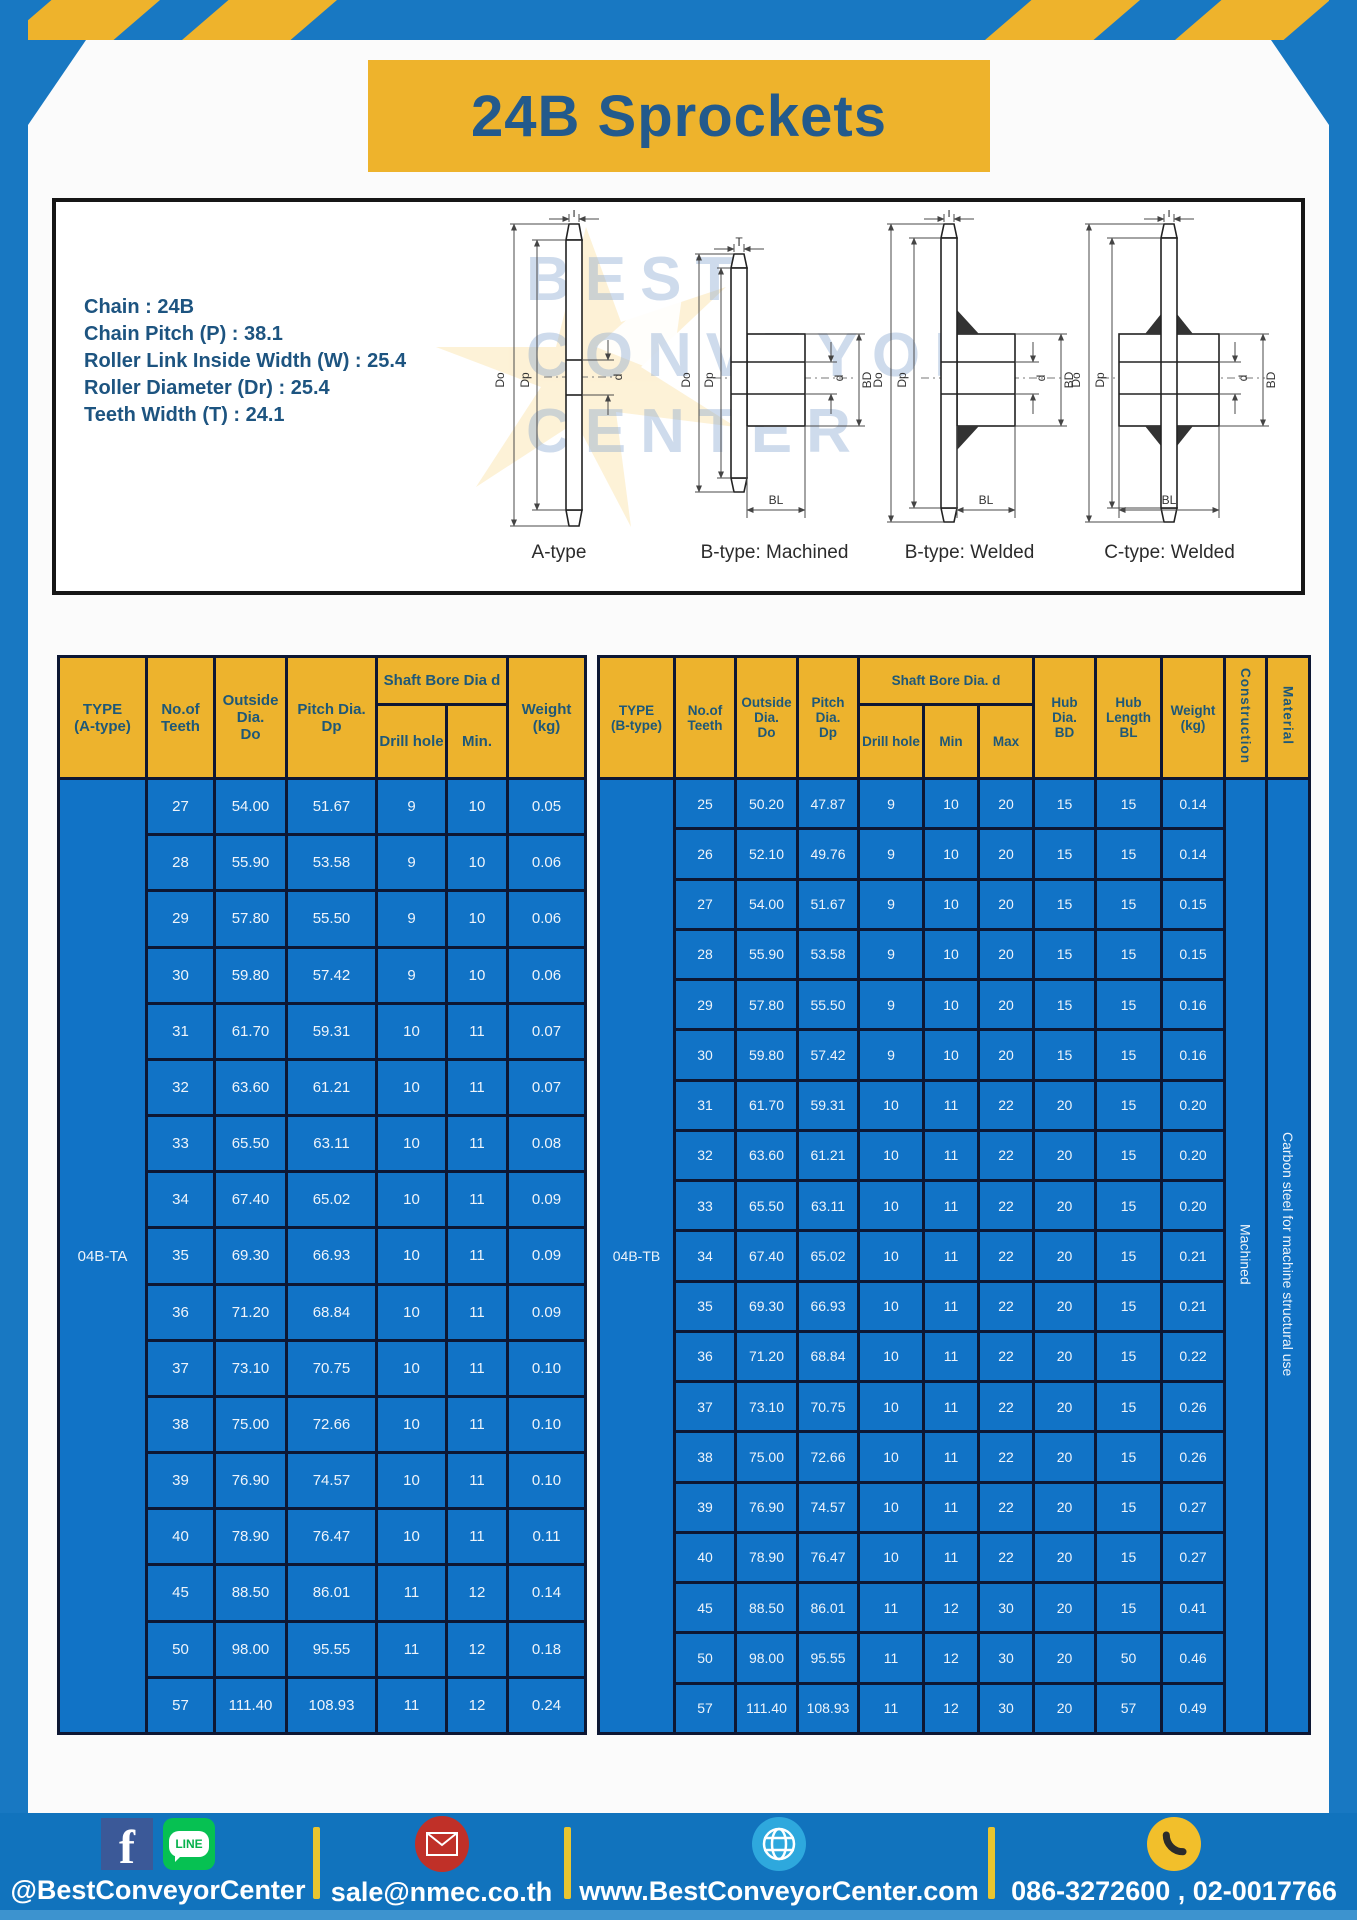 The height and width of the screenshot is (1920, 1357). I want to click on cell-weight: 0.41, so click(1193, 1607).